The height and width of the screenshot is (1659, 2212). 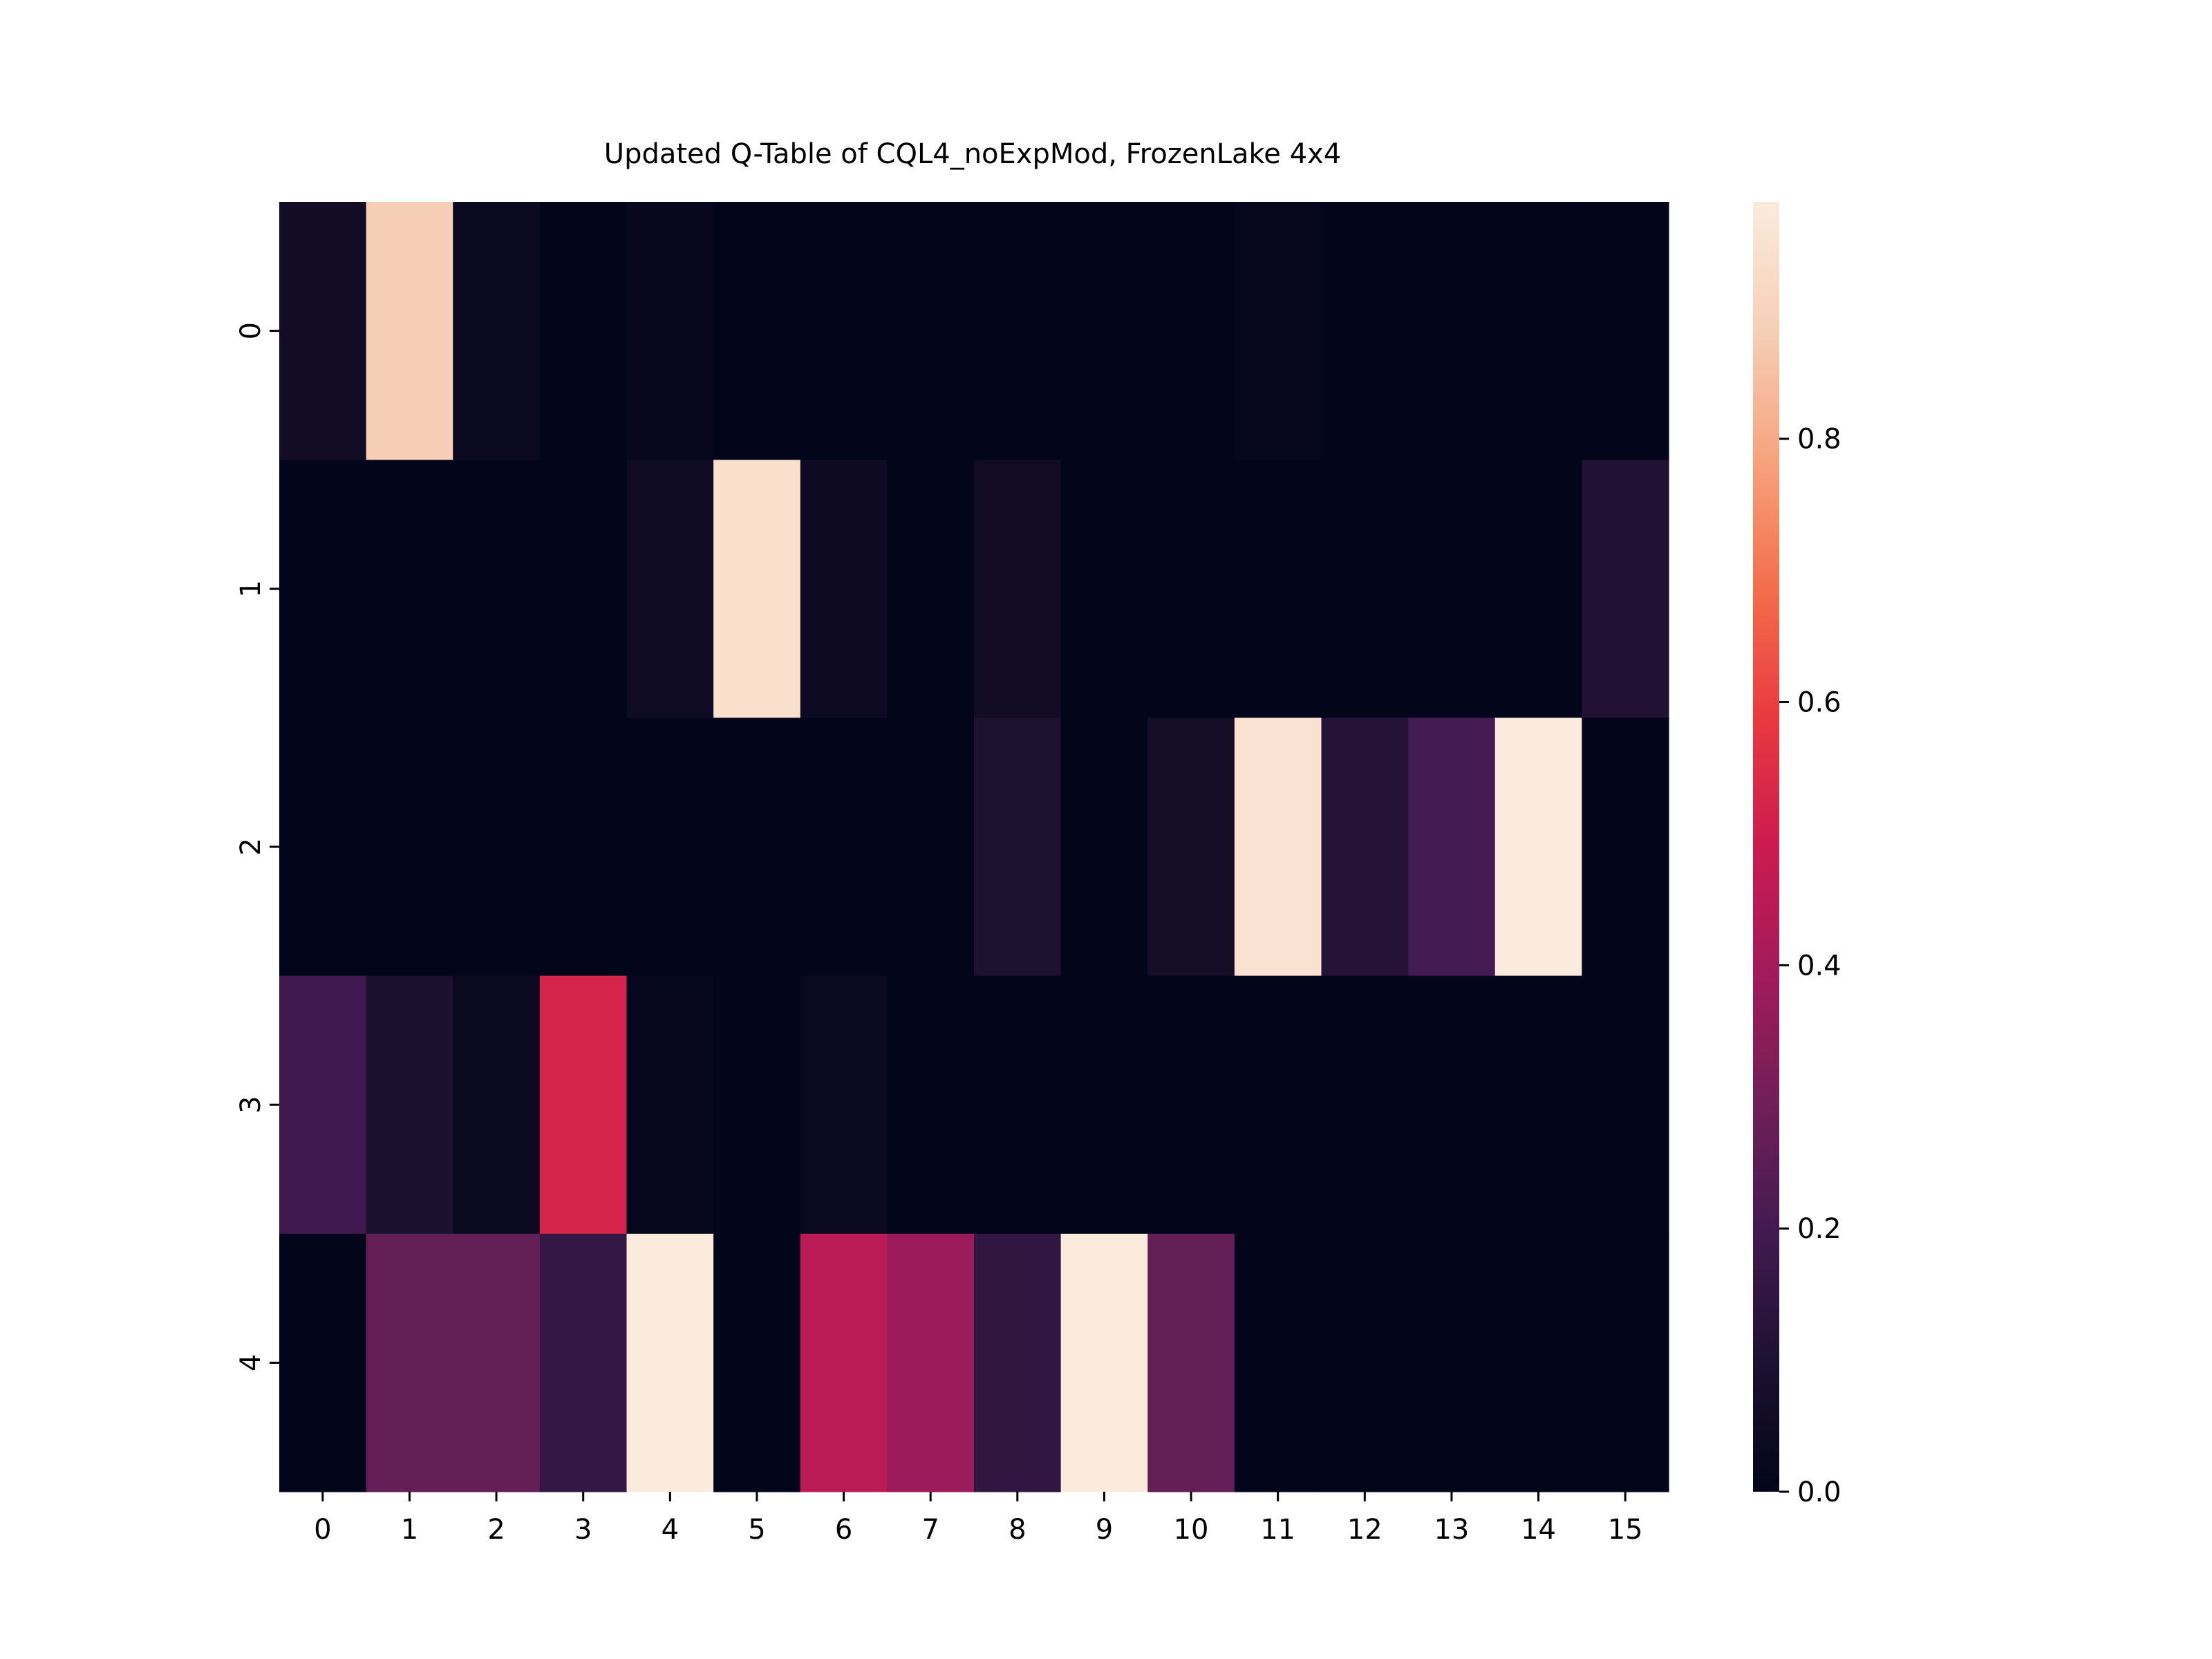 What do you see at coordinates (251, 588) in the screenshot?
I see `y-tick-label: 1` at bounding box center [251, 588].